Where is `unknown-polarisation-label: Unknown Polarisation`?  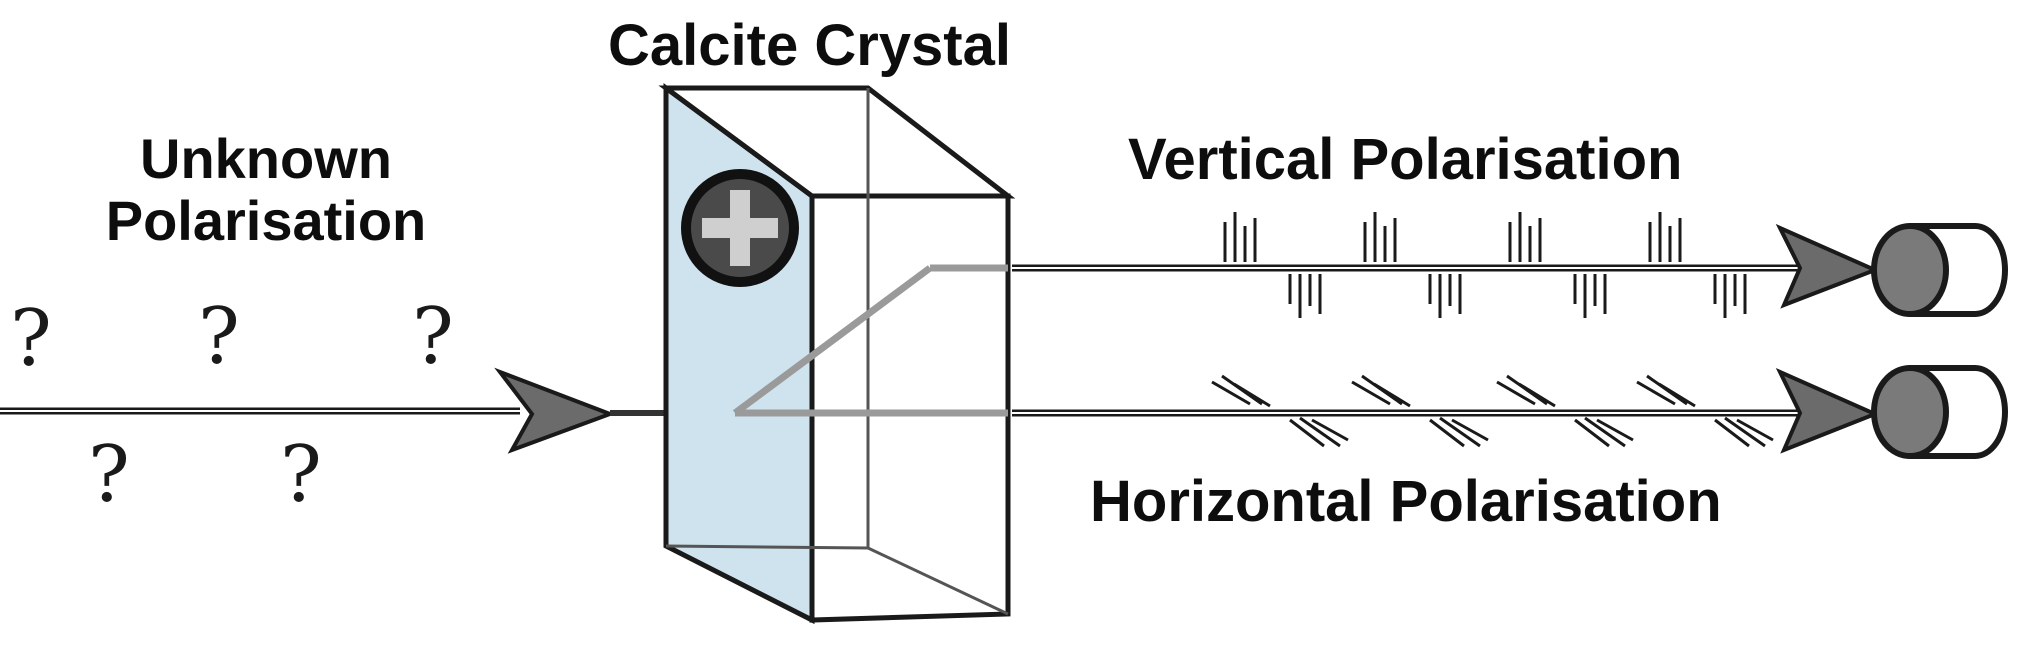 unknown-polarisation-label: Unknown Polarisation is located at coordinates (266, 189).